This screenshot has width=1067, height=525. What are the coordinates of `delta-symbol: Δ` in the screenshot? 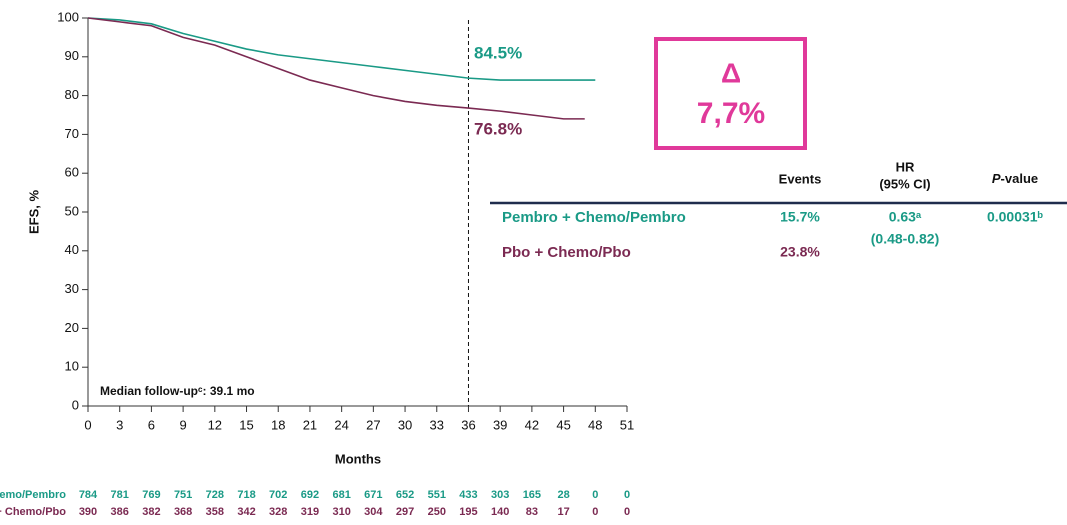 It's located at (731, 72).